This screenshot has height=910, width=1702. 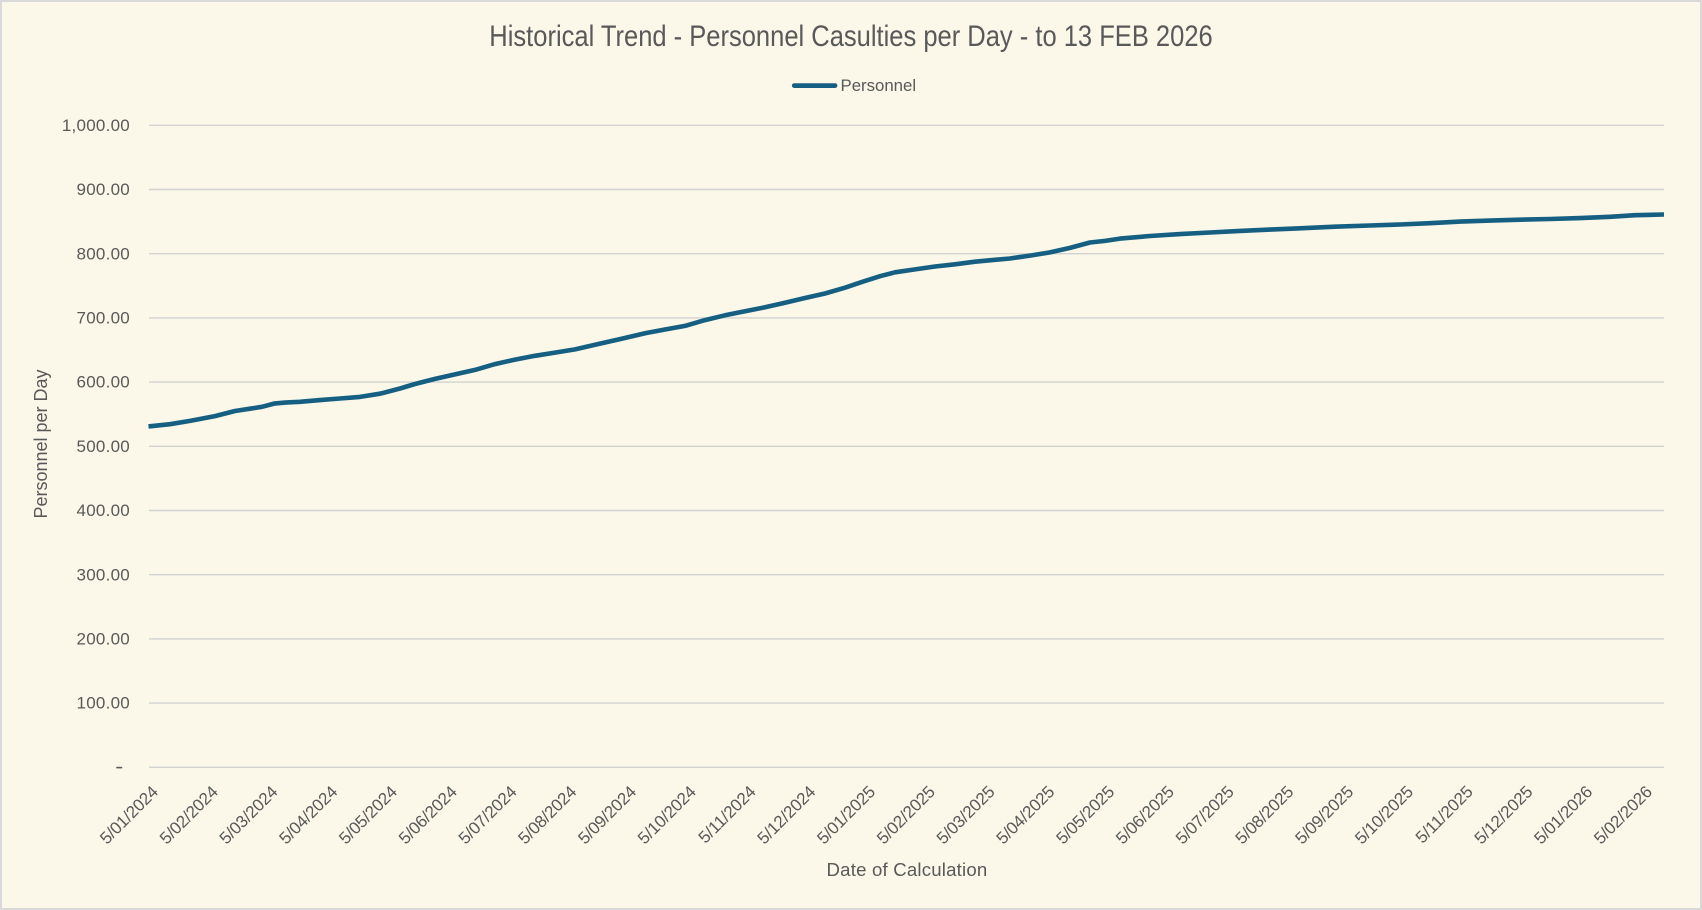 I want to click on svg-text: Personnel per Day, so click(x=41, y=443).